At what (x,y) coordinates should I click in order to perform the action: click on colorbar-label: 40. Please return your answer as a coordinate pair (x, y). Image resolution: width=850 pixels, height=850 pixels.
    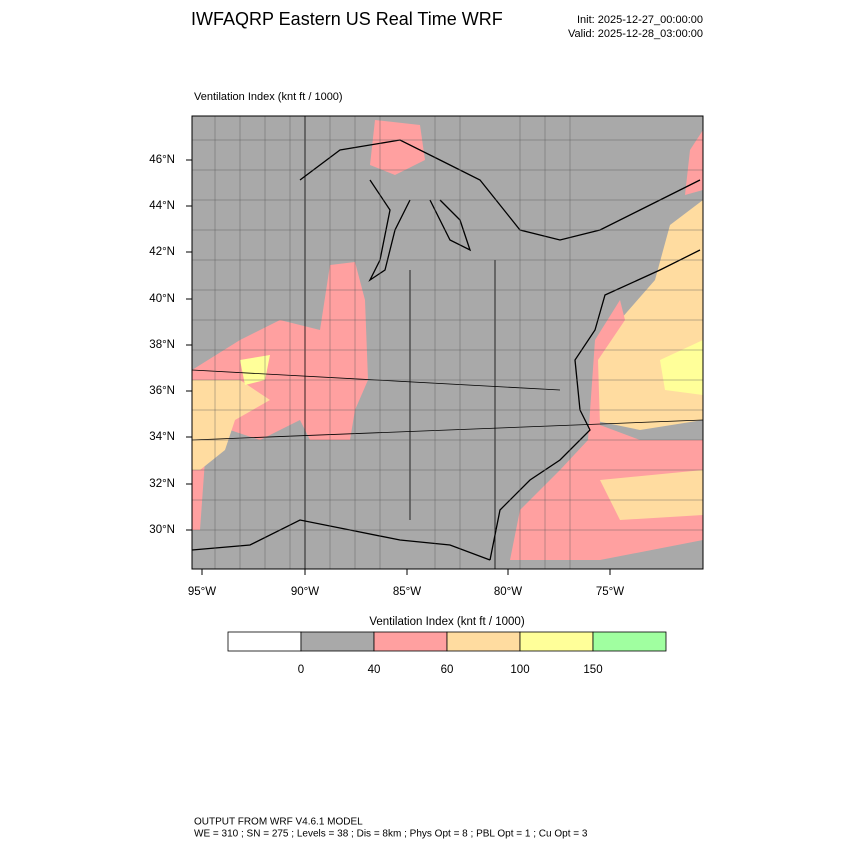
    Looking at the image, I should click on (374, 670).